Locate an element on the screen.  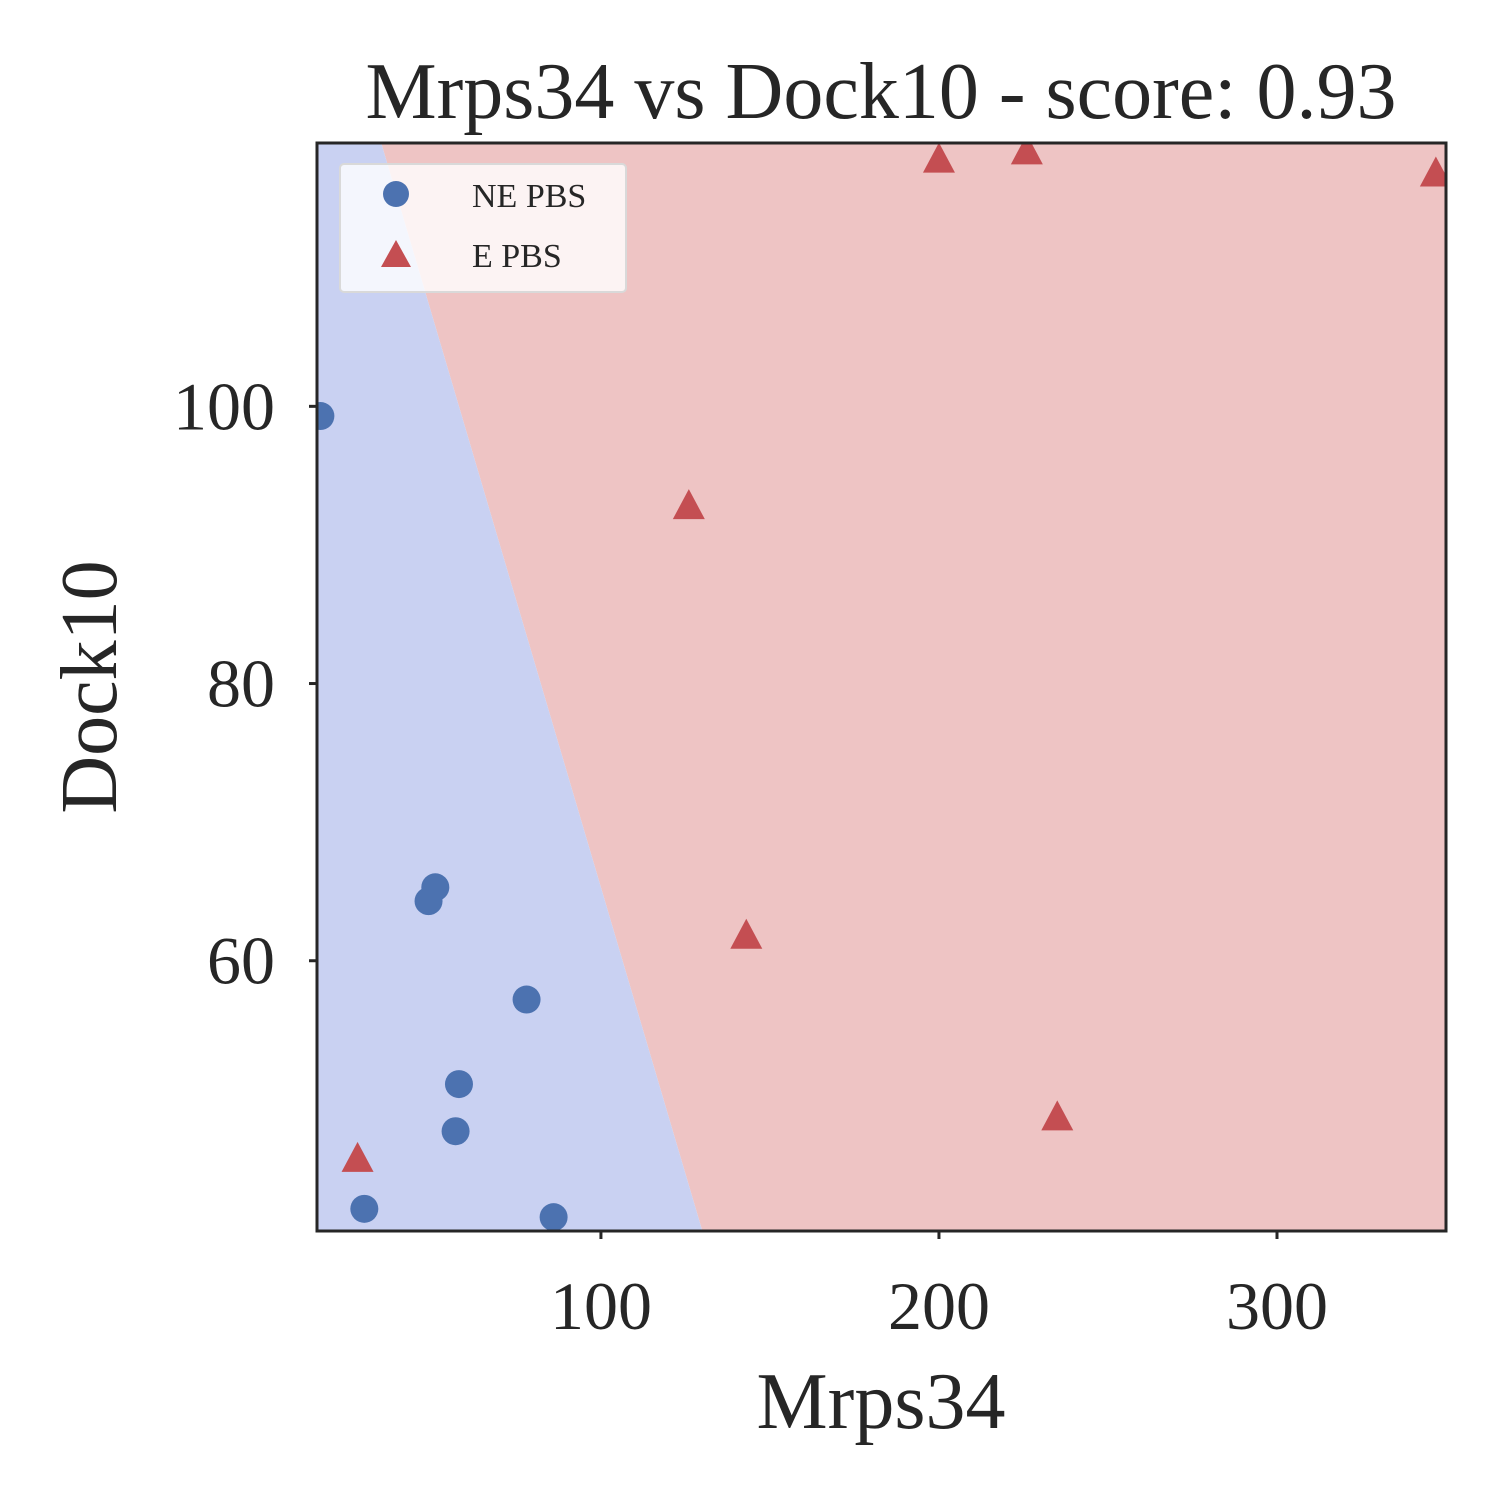
y-tick-label: 60 is located at coordinates (241, 961).